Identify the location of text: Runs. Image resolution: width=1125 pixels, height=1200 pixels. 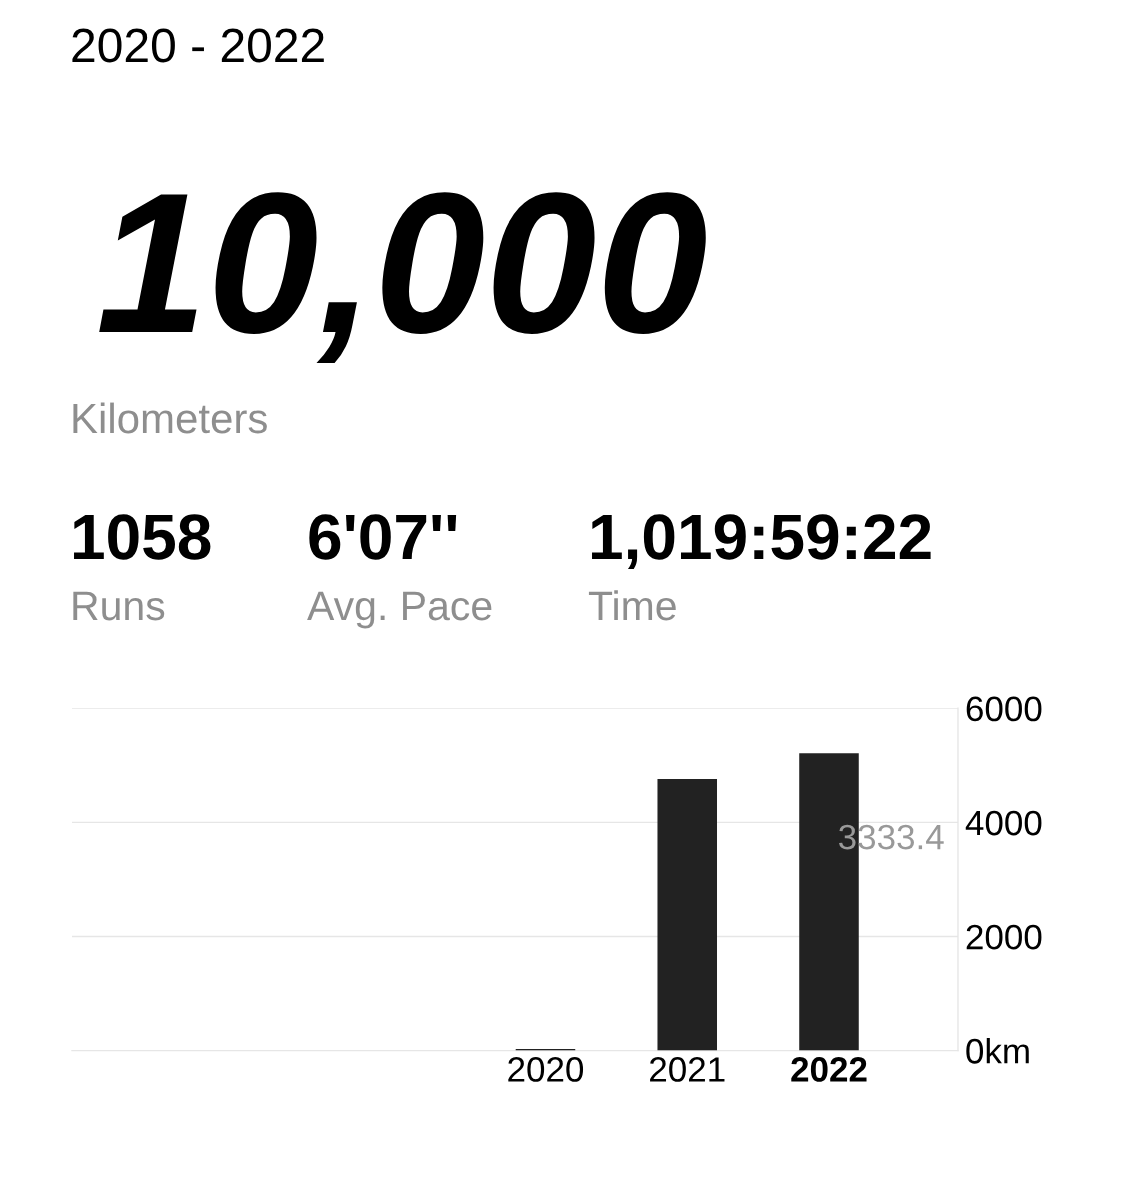
(119, 606).